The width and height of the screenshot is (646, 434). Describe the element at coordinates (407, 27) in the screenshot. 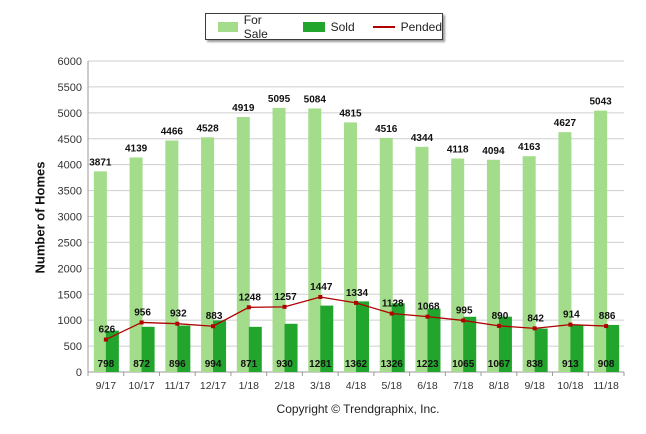

I see `legend-item-pended: Pended` at that location.